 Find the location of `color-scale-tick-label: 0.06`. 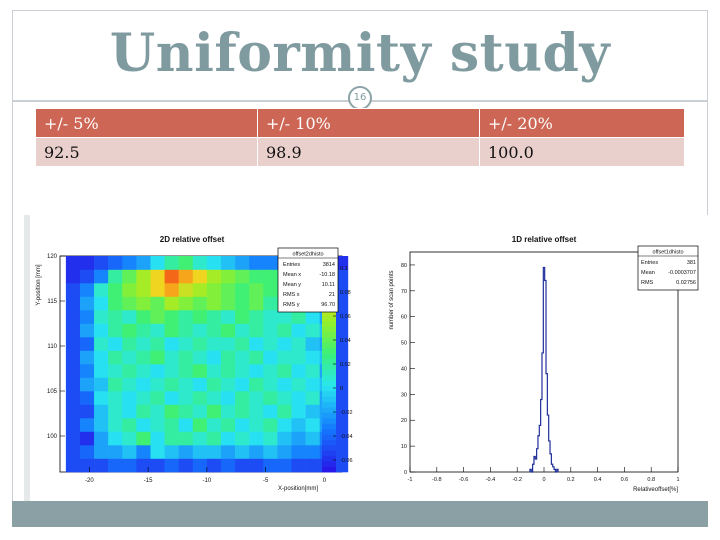

color-scale-tick-label: 0.06 is located at coordinates (345, 317).